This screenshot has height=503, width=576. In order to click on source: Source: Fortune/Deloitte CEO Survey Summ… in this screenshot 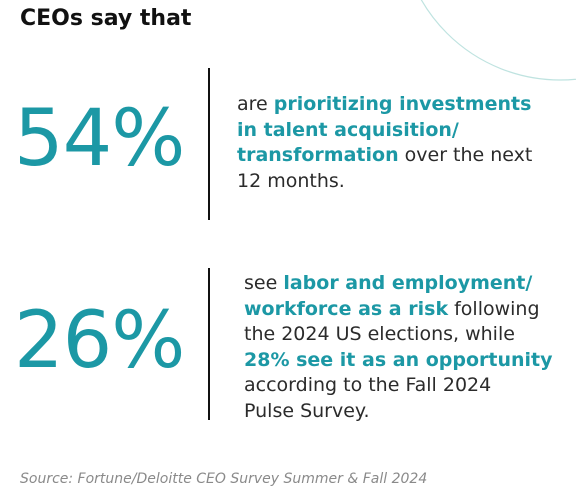, I will do `click(224, 479)`.